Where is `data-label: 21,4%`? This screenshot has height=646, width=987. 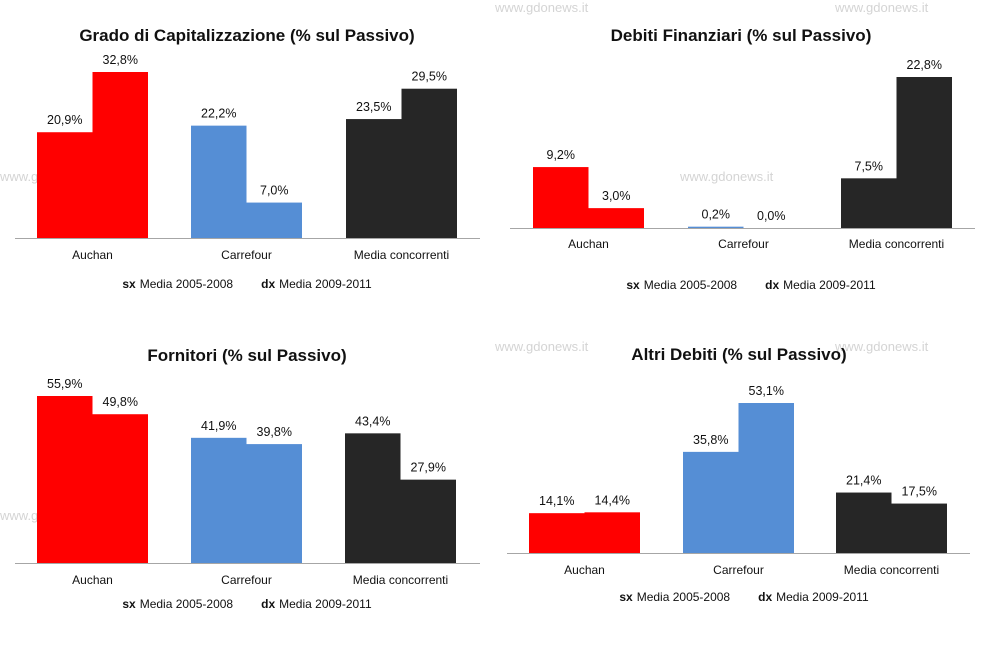 data-label: 21,4% is located at coordinates (863, 481).